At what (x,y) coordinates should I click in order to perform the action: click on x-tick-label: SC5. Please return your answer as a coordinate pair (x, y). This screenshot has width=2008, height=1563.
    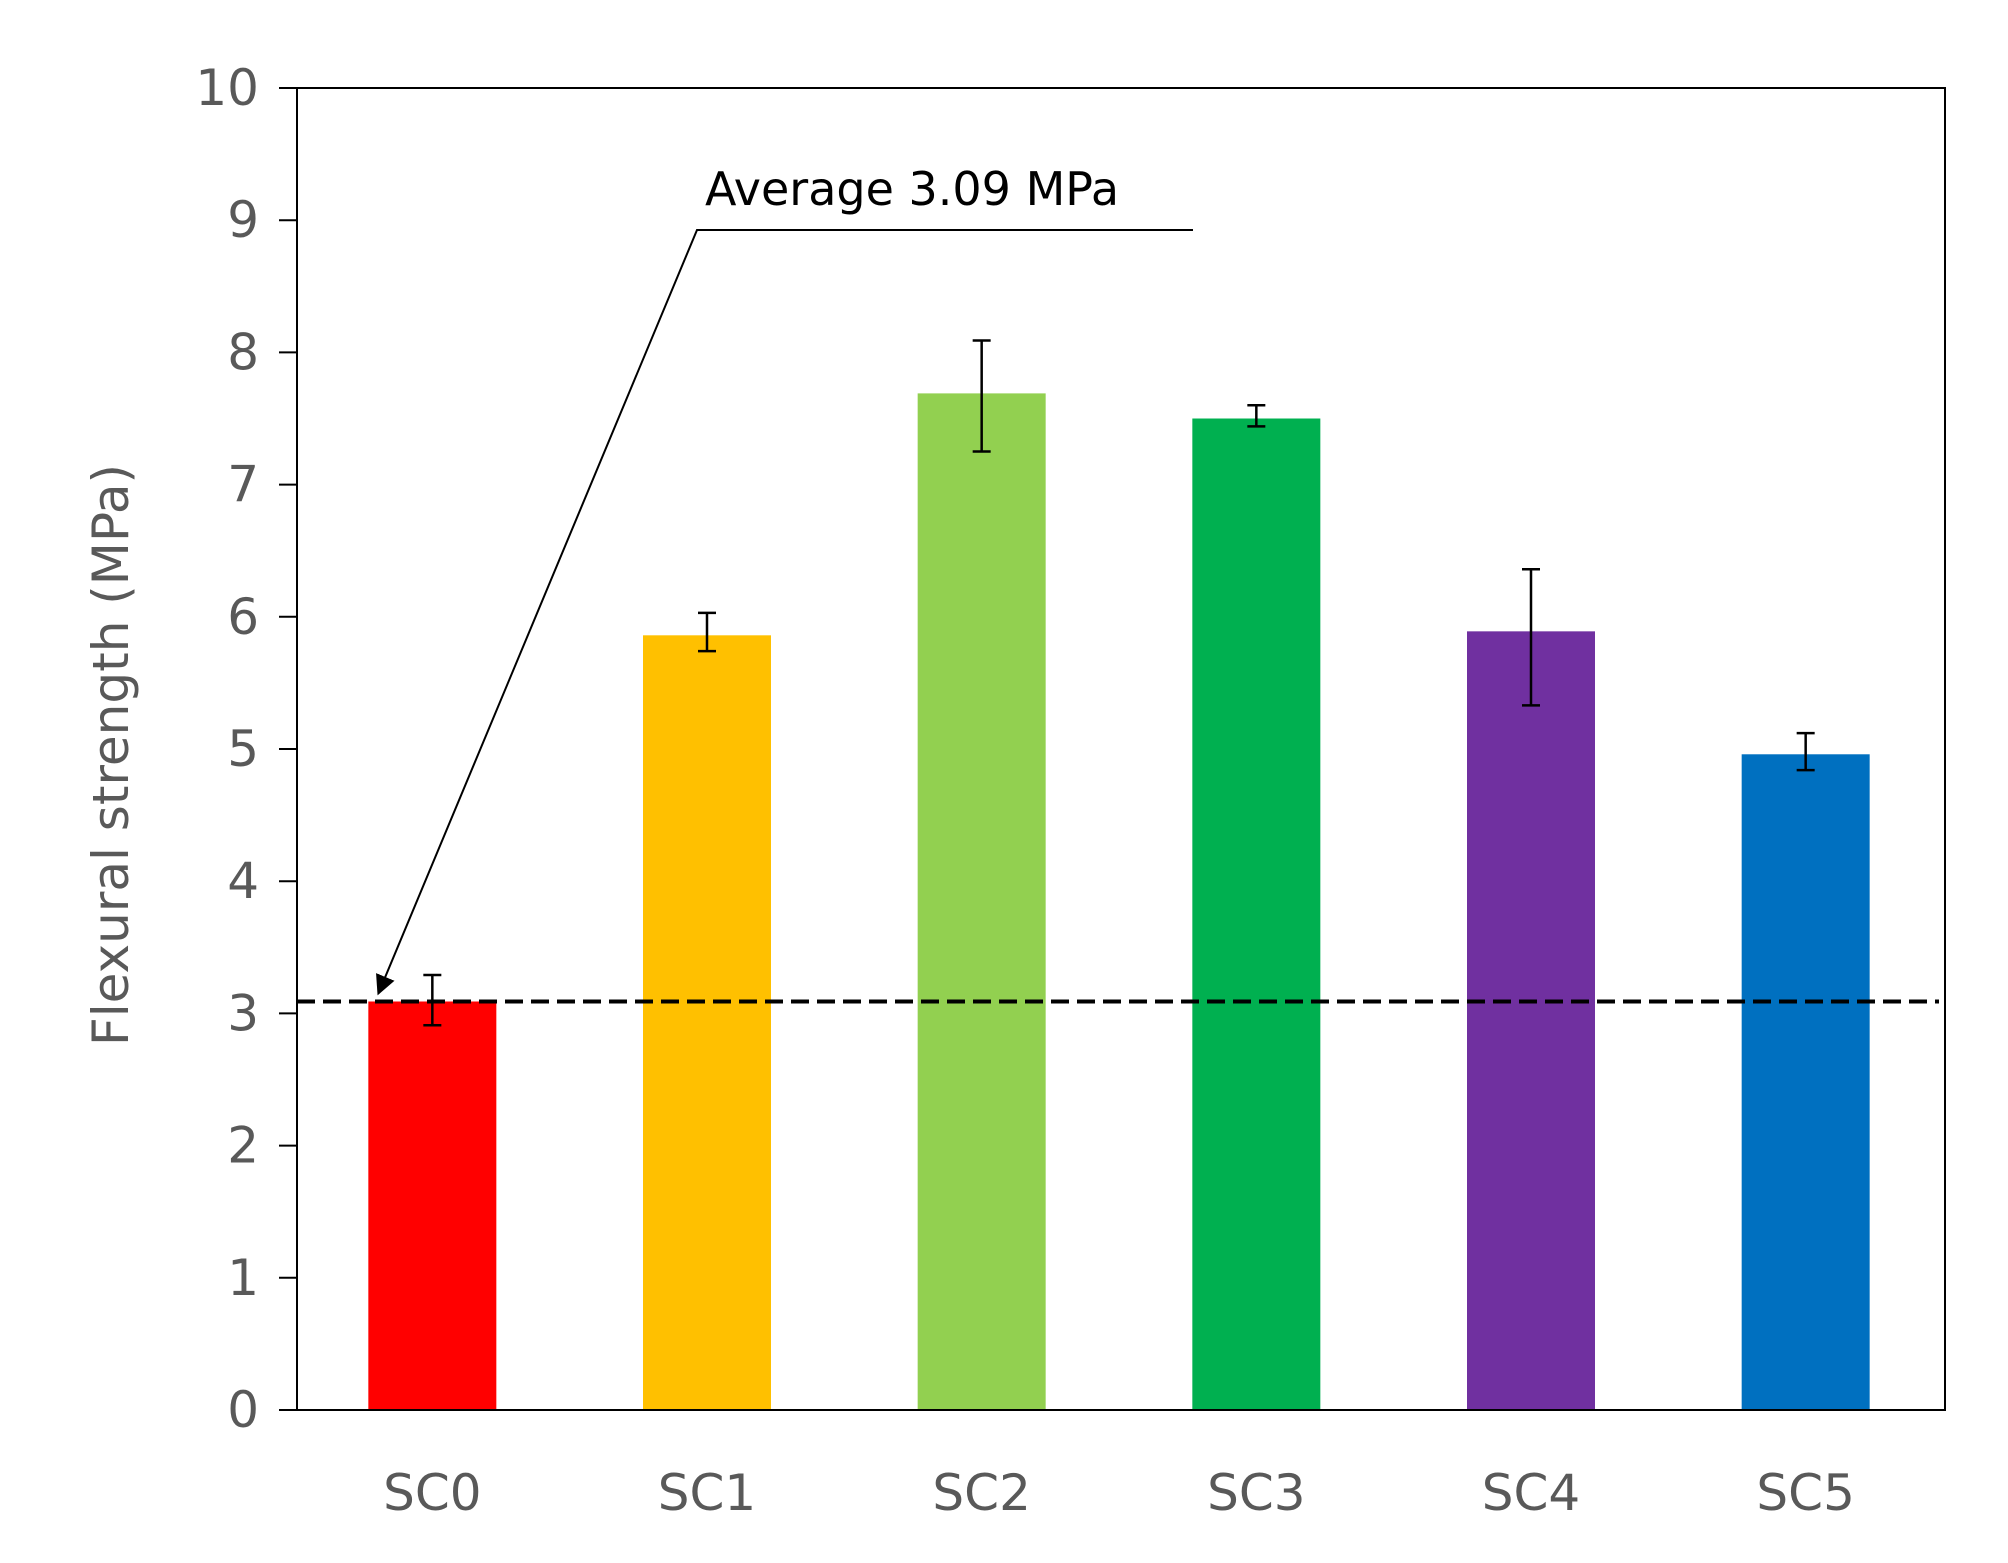
    Looking at the image, I should click on (1805, 1493).